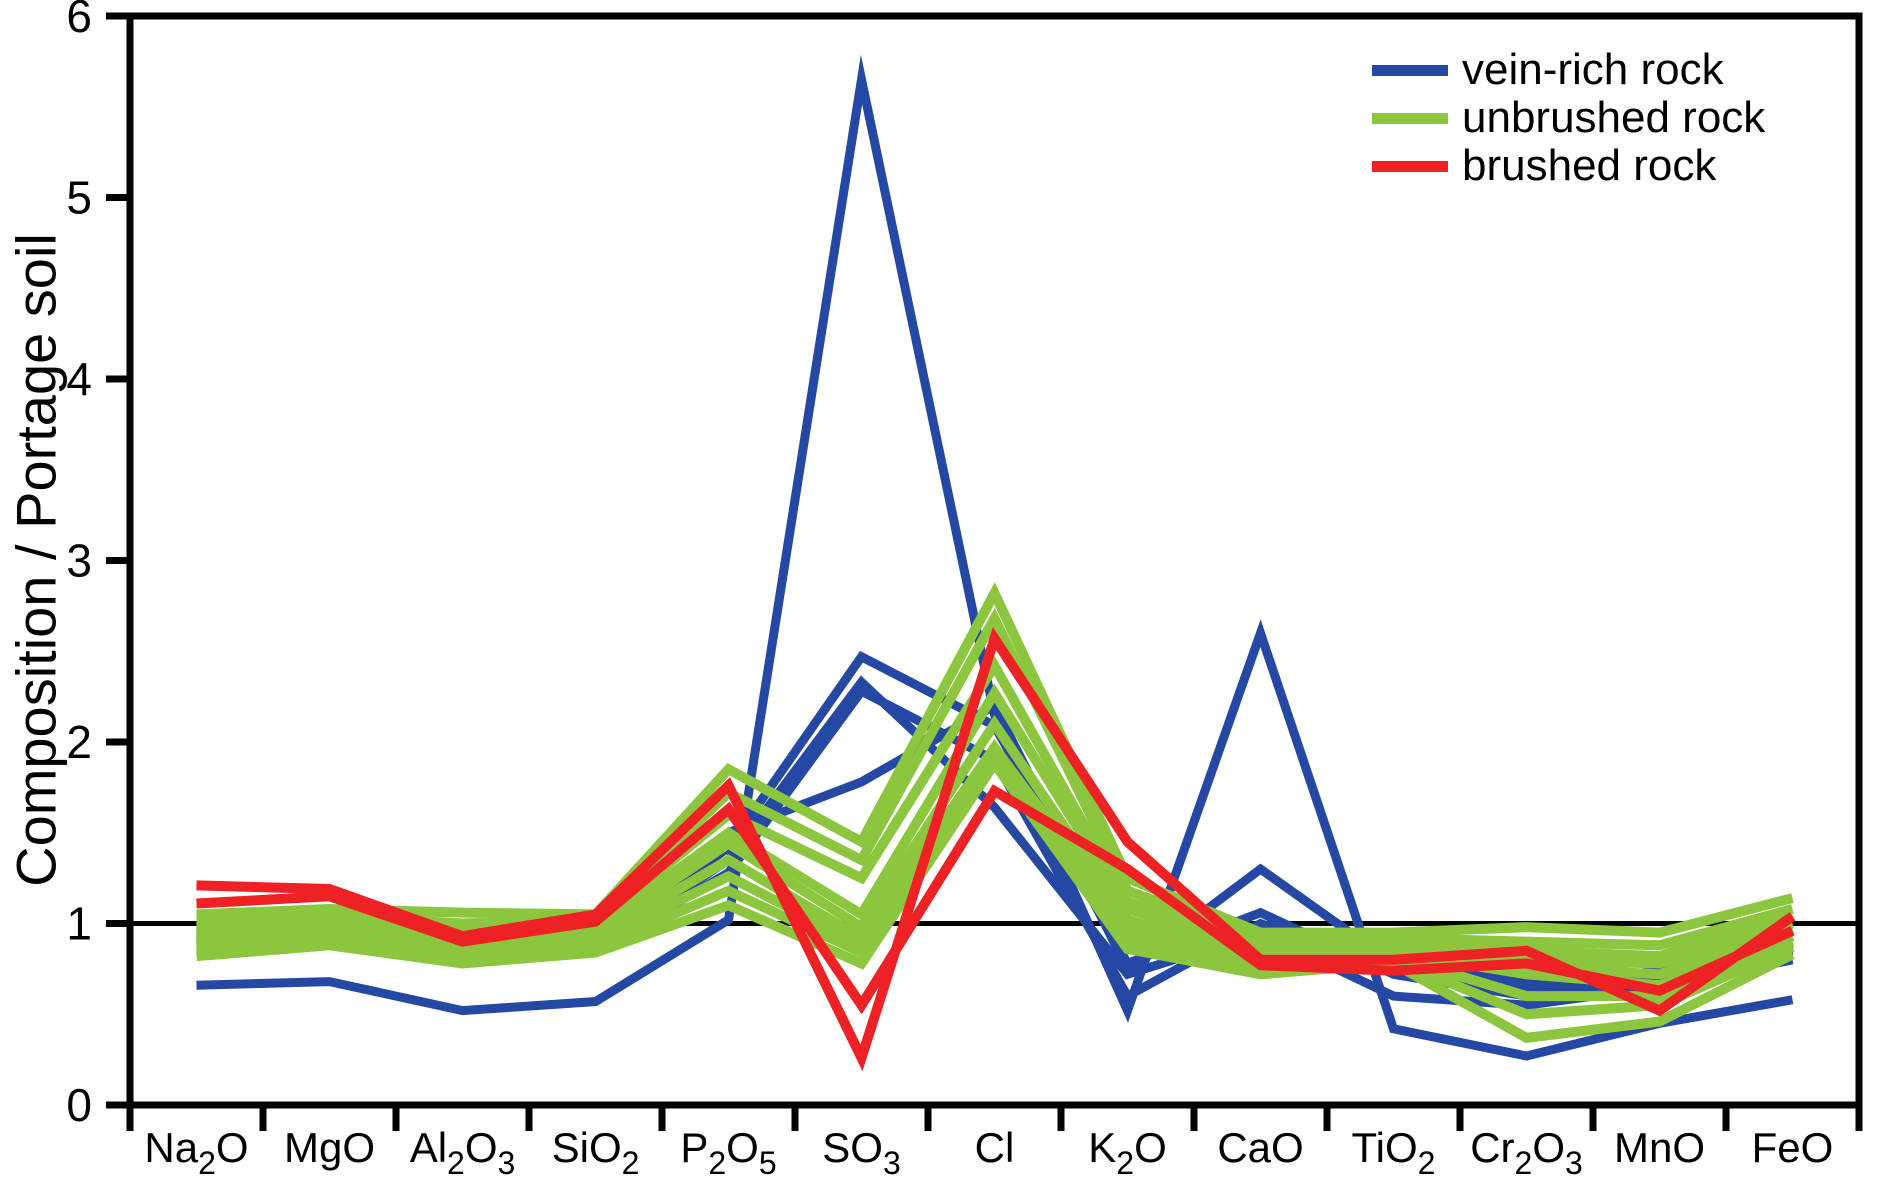 This screenshot has width=1883, height=1179. I want to click on legend-item-vein-rich-rock: vein-rich rock, so click(1568, 69).